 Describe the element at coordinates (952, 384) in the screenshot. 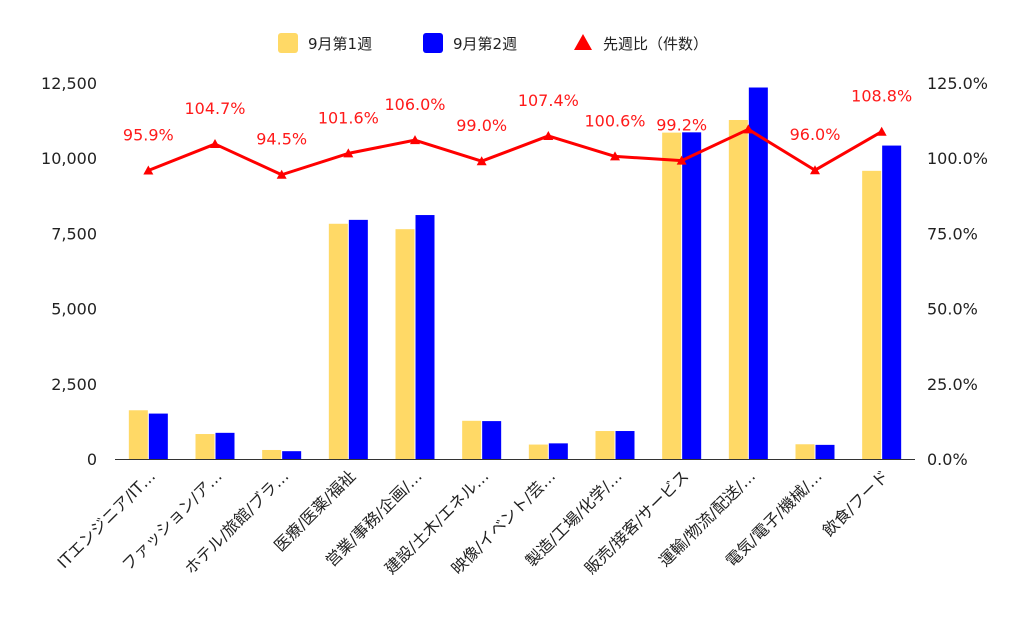

I see `y-right-tick-label: 25.0%` at that location.